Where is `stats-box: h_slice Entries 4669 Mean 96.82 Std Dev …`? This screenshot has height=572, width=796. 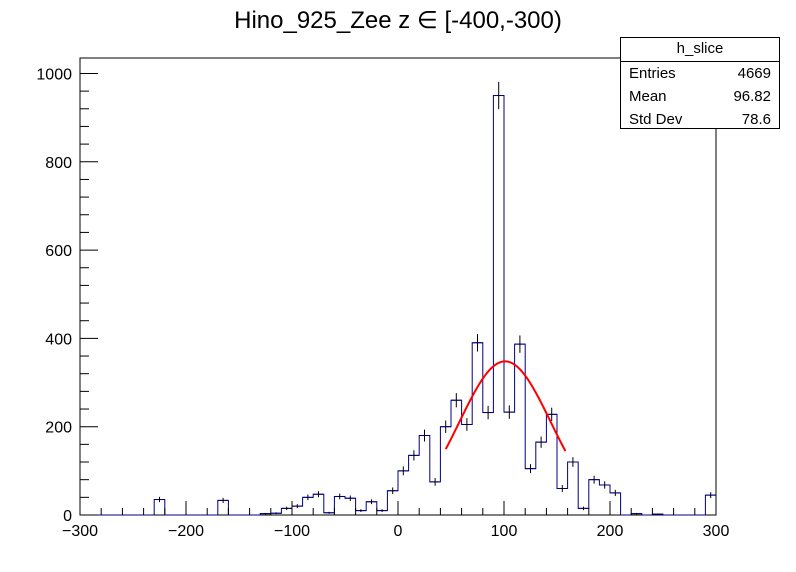
stats-box: h_slice Entries 4669 Mean 96.82 Std Dev … is located at coordinates (700, 83).